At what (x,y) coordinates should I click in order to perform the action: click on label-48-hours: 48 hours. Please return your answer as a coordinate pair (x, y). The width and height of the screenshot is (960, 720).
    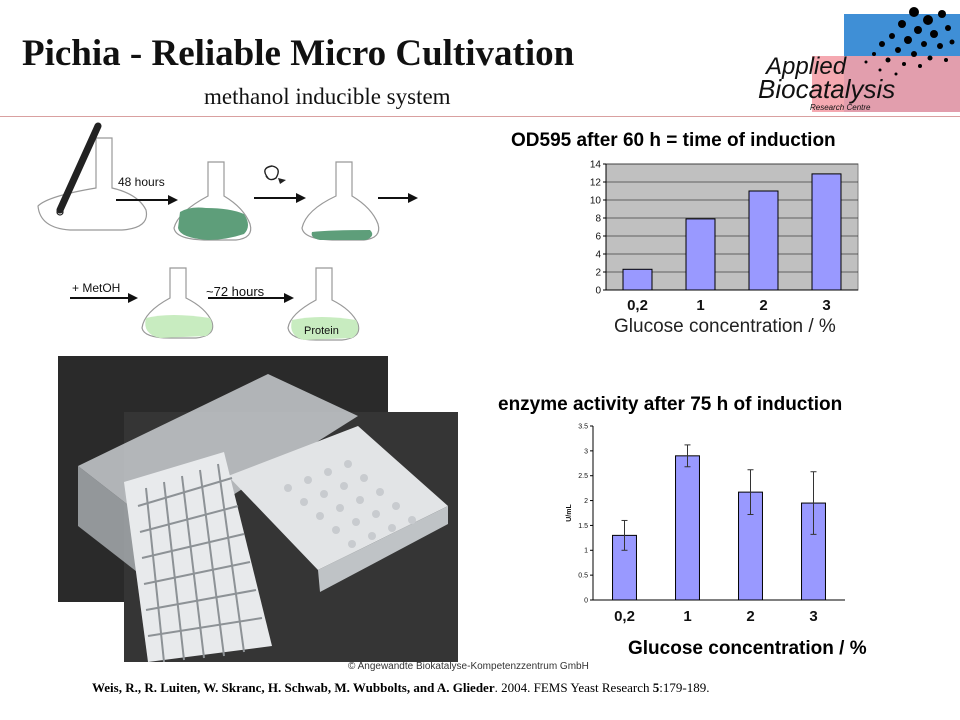
    Looking at the image, I should click on (141, 182).